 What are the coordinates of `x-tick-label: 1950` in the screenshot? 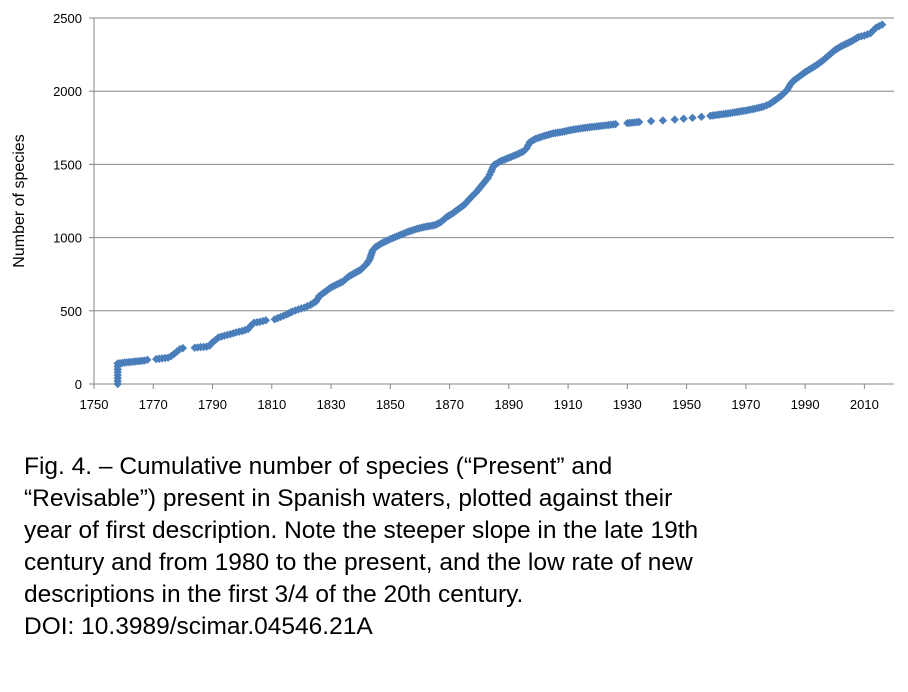 It's located at (686, 404).